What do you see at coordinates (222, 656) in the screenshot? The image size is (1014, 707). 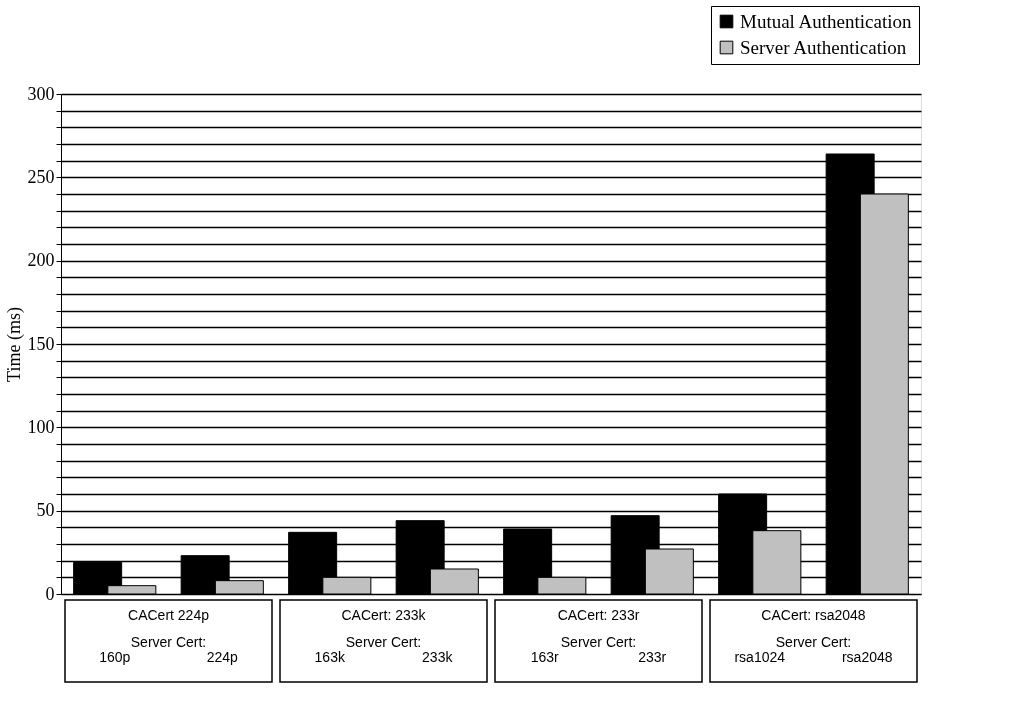 I see `x-tick-label: 224p` at bounding box center [222, 656].